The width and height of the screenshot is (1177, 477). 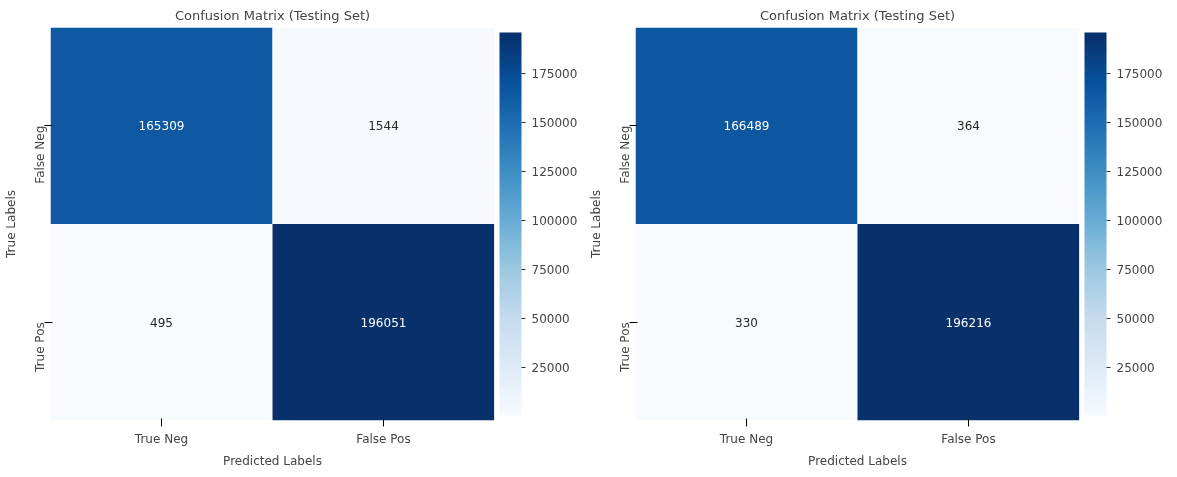 I want to click on data-label: 330, so click(x=746, y=322).